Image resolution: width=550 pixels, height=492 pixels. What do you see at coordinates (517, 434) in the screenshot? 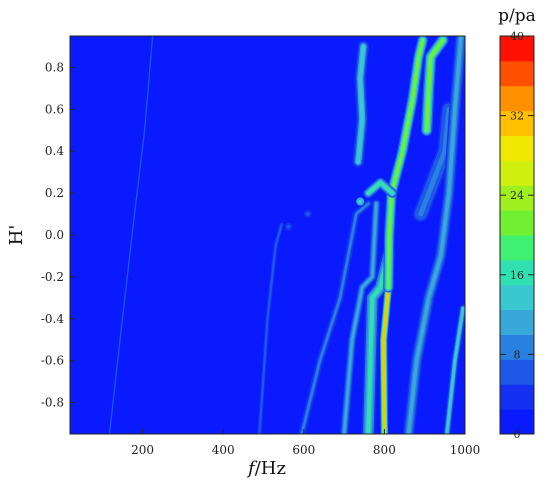
I see `colorbar-tick-label: 0` at bounding box center [517, 434].